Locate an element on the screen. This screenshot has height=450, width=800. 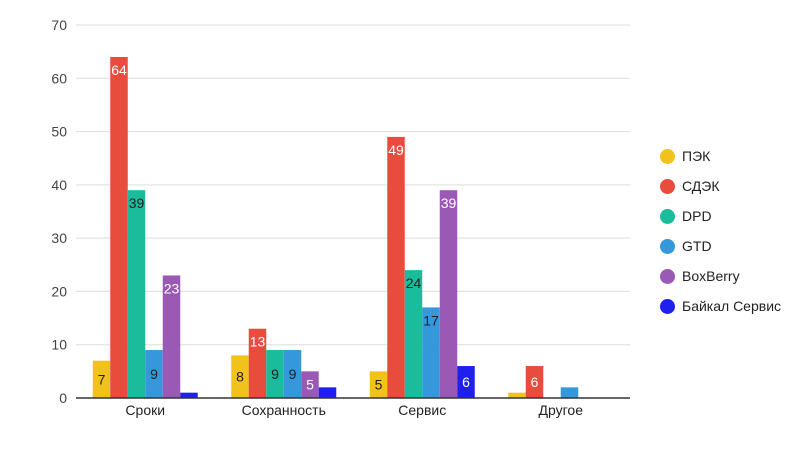
bar-пэк-сервис is located at coordinates (378, 384).